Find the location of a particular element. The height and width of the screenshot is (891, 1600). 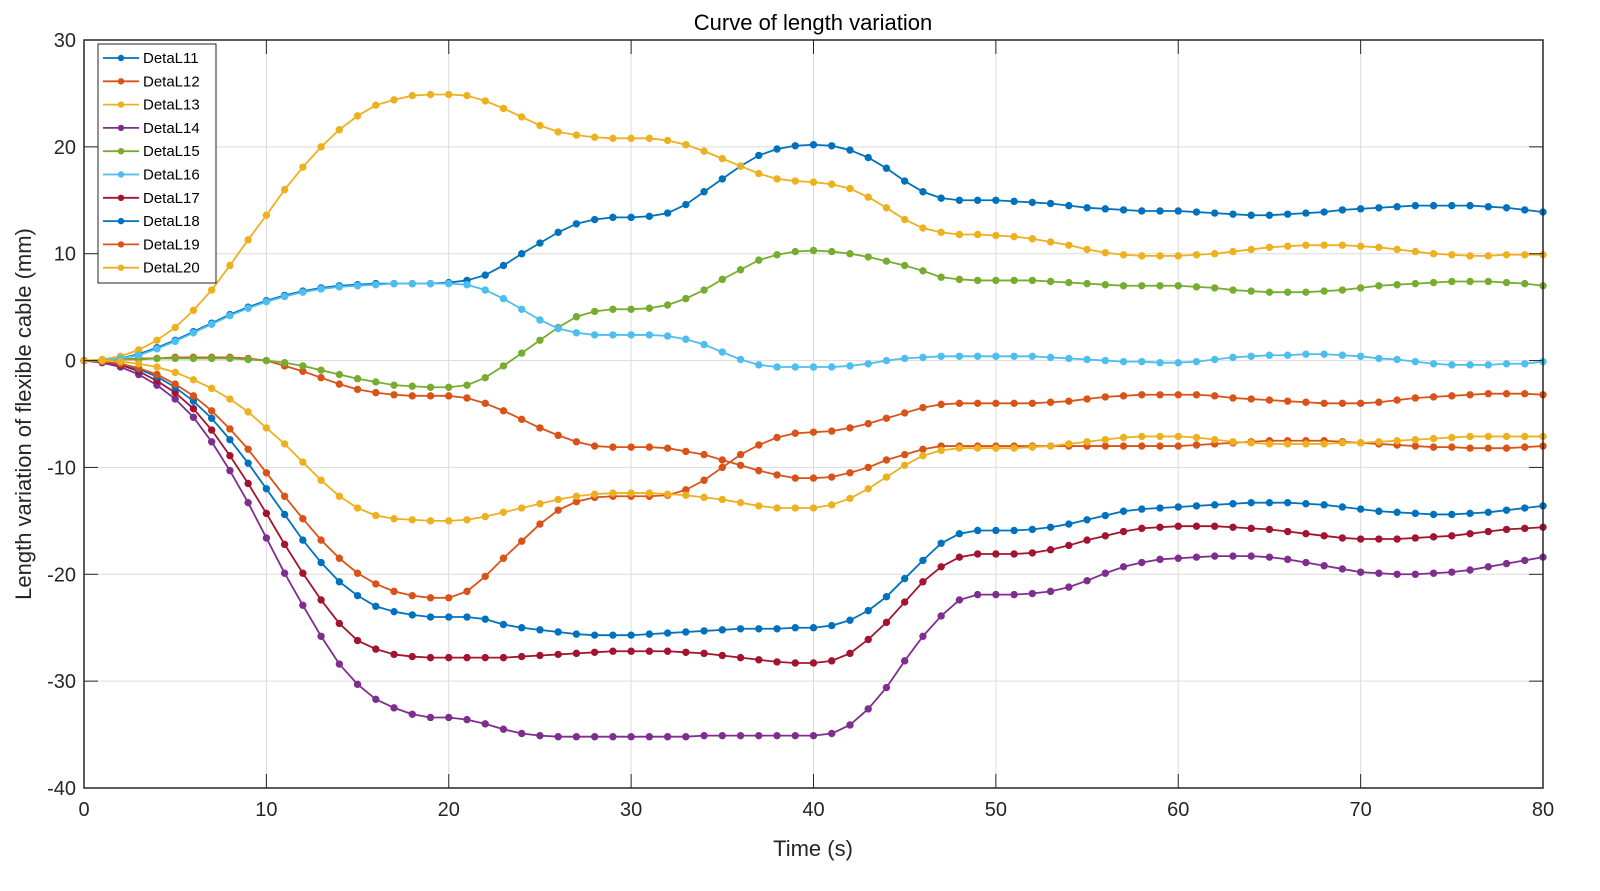

legend-label: DetaL16 is located at coordinates (171, 175).